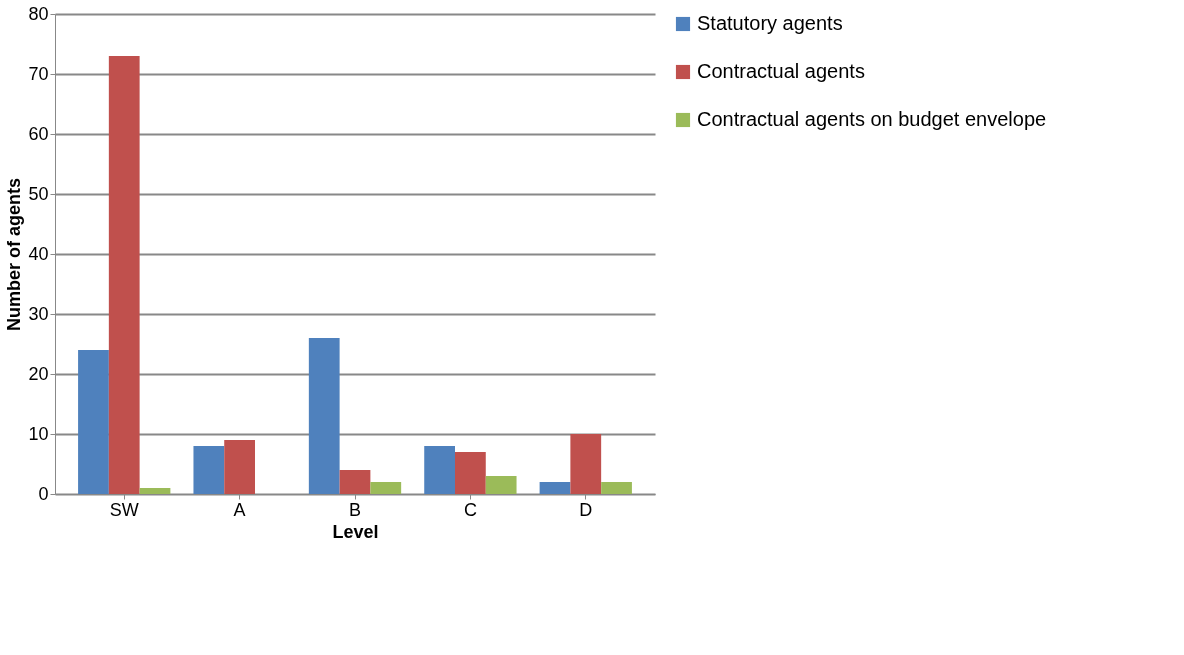 This screenshot has height=655, width=1184. I want to click on x-tick-label: A, so click(239, 509).